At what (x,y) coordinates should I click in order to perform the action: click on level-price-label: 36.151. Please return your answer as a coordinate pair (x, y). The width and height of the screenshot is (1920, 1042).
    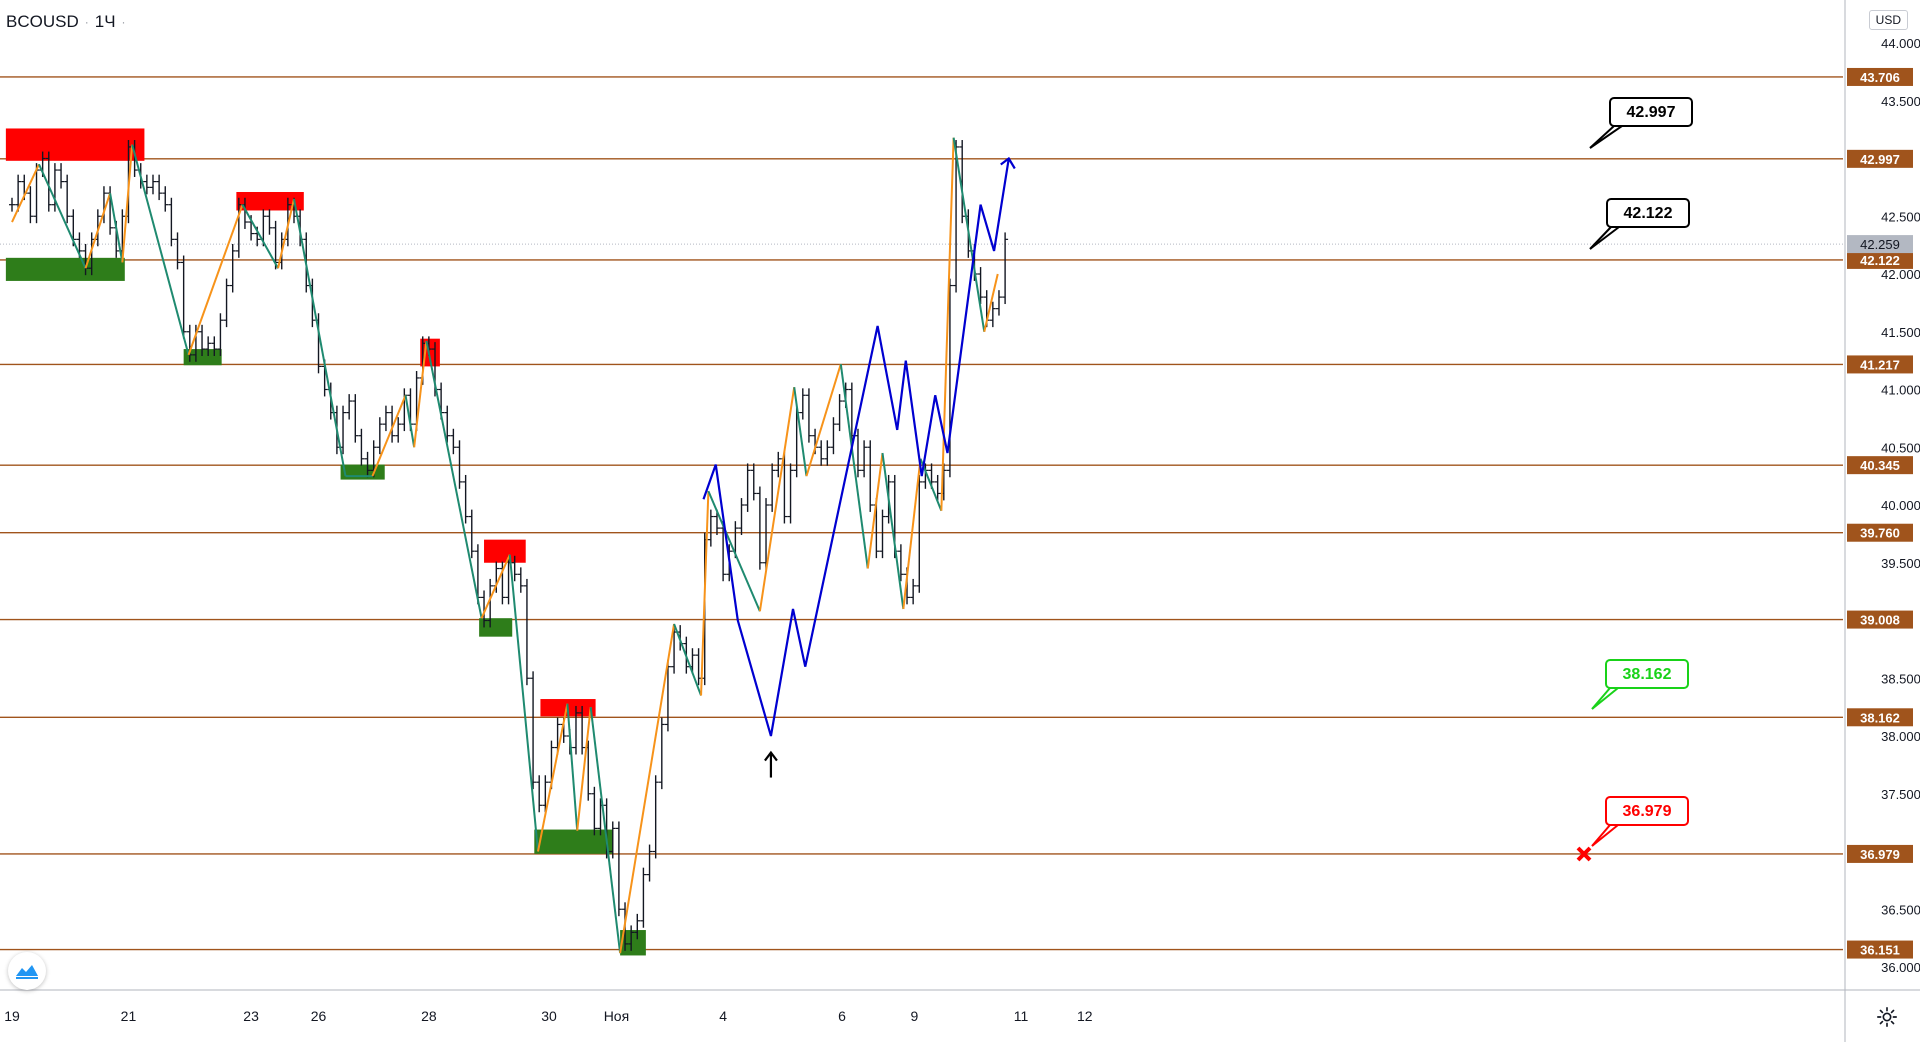
    Looking at the image, I should click on (1880, 950).